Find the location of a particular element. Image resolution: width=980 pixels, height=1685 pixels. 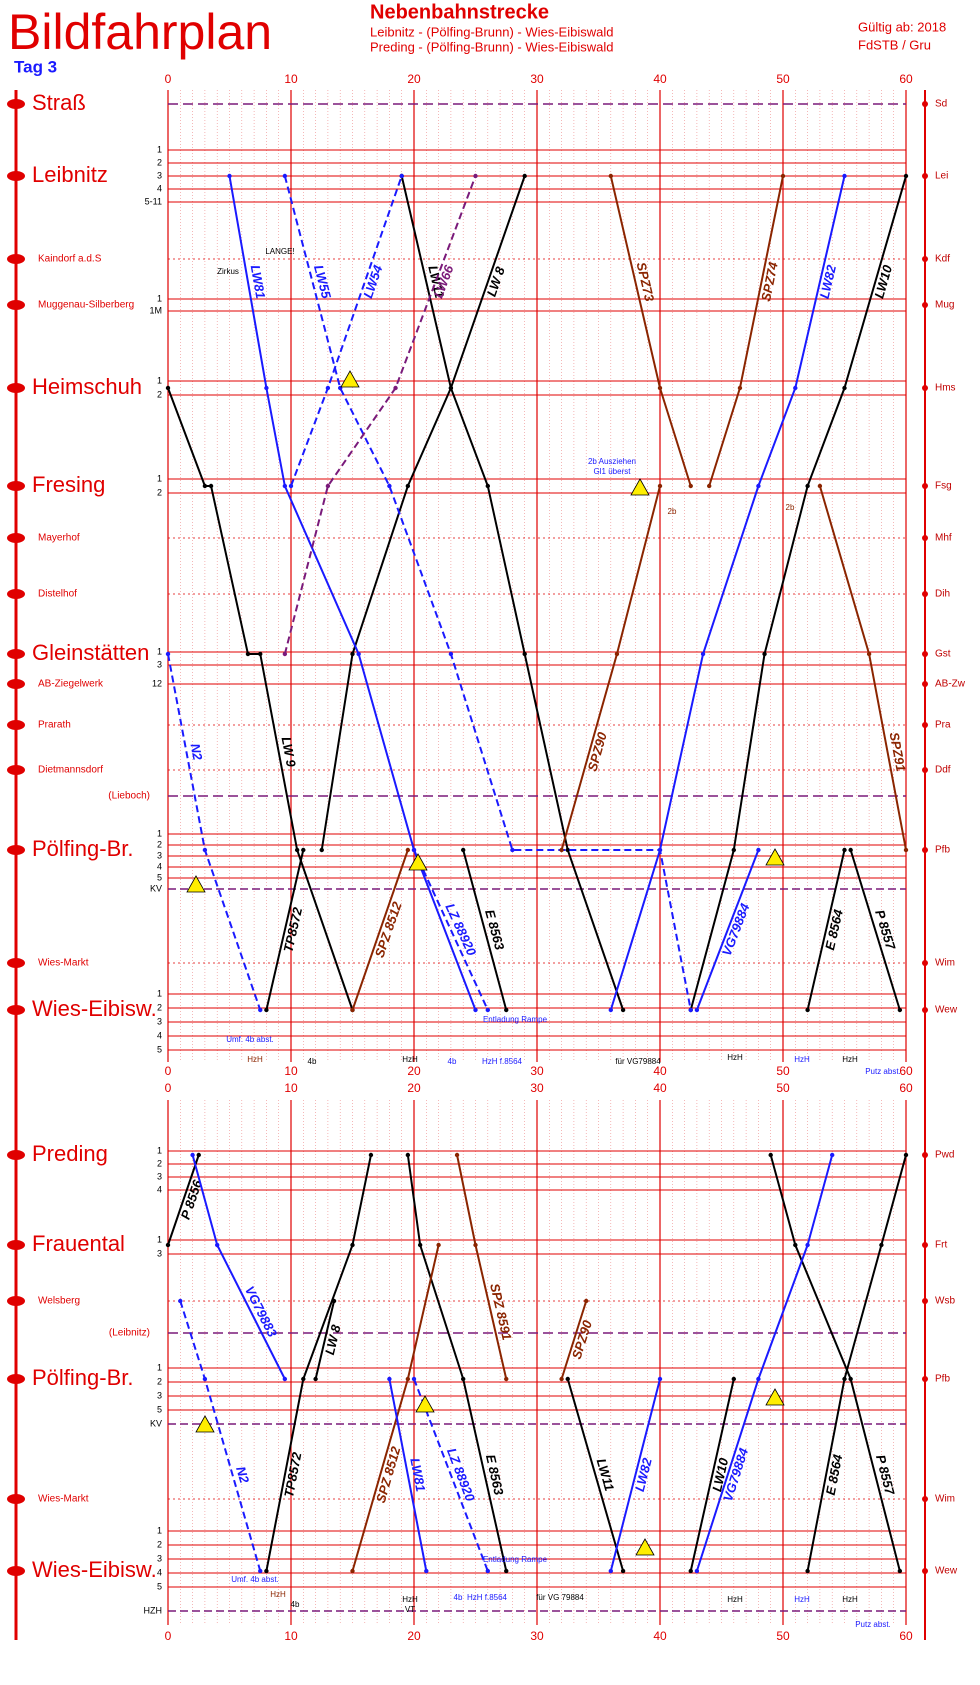

note: HzH f.8564 is located at coordinates (502, 1061).